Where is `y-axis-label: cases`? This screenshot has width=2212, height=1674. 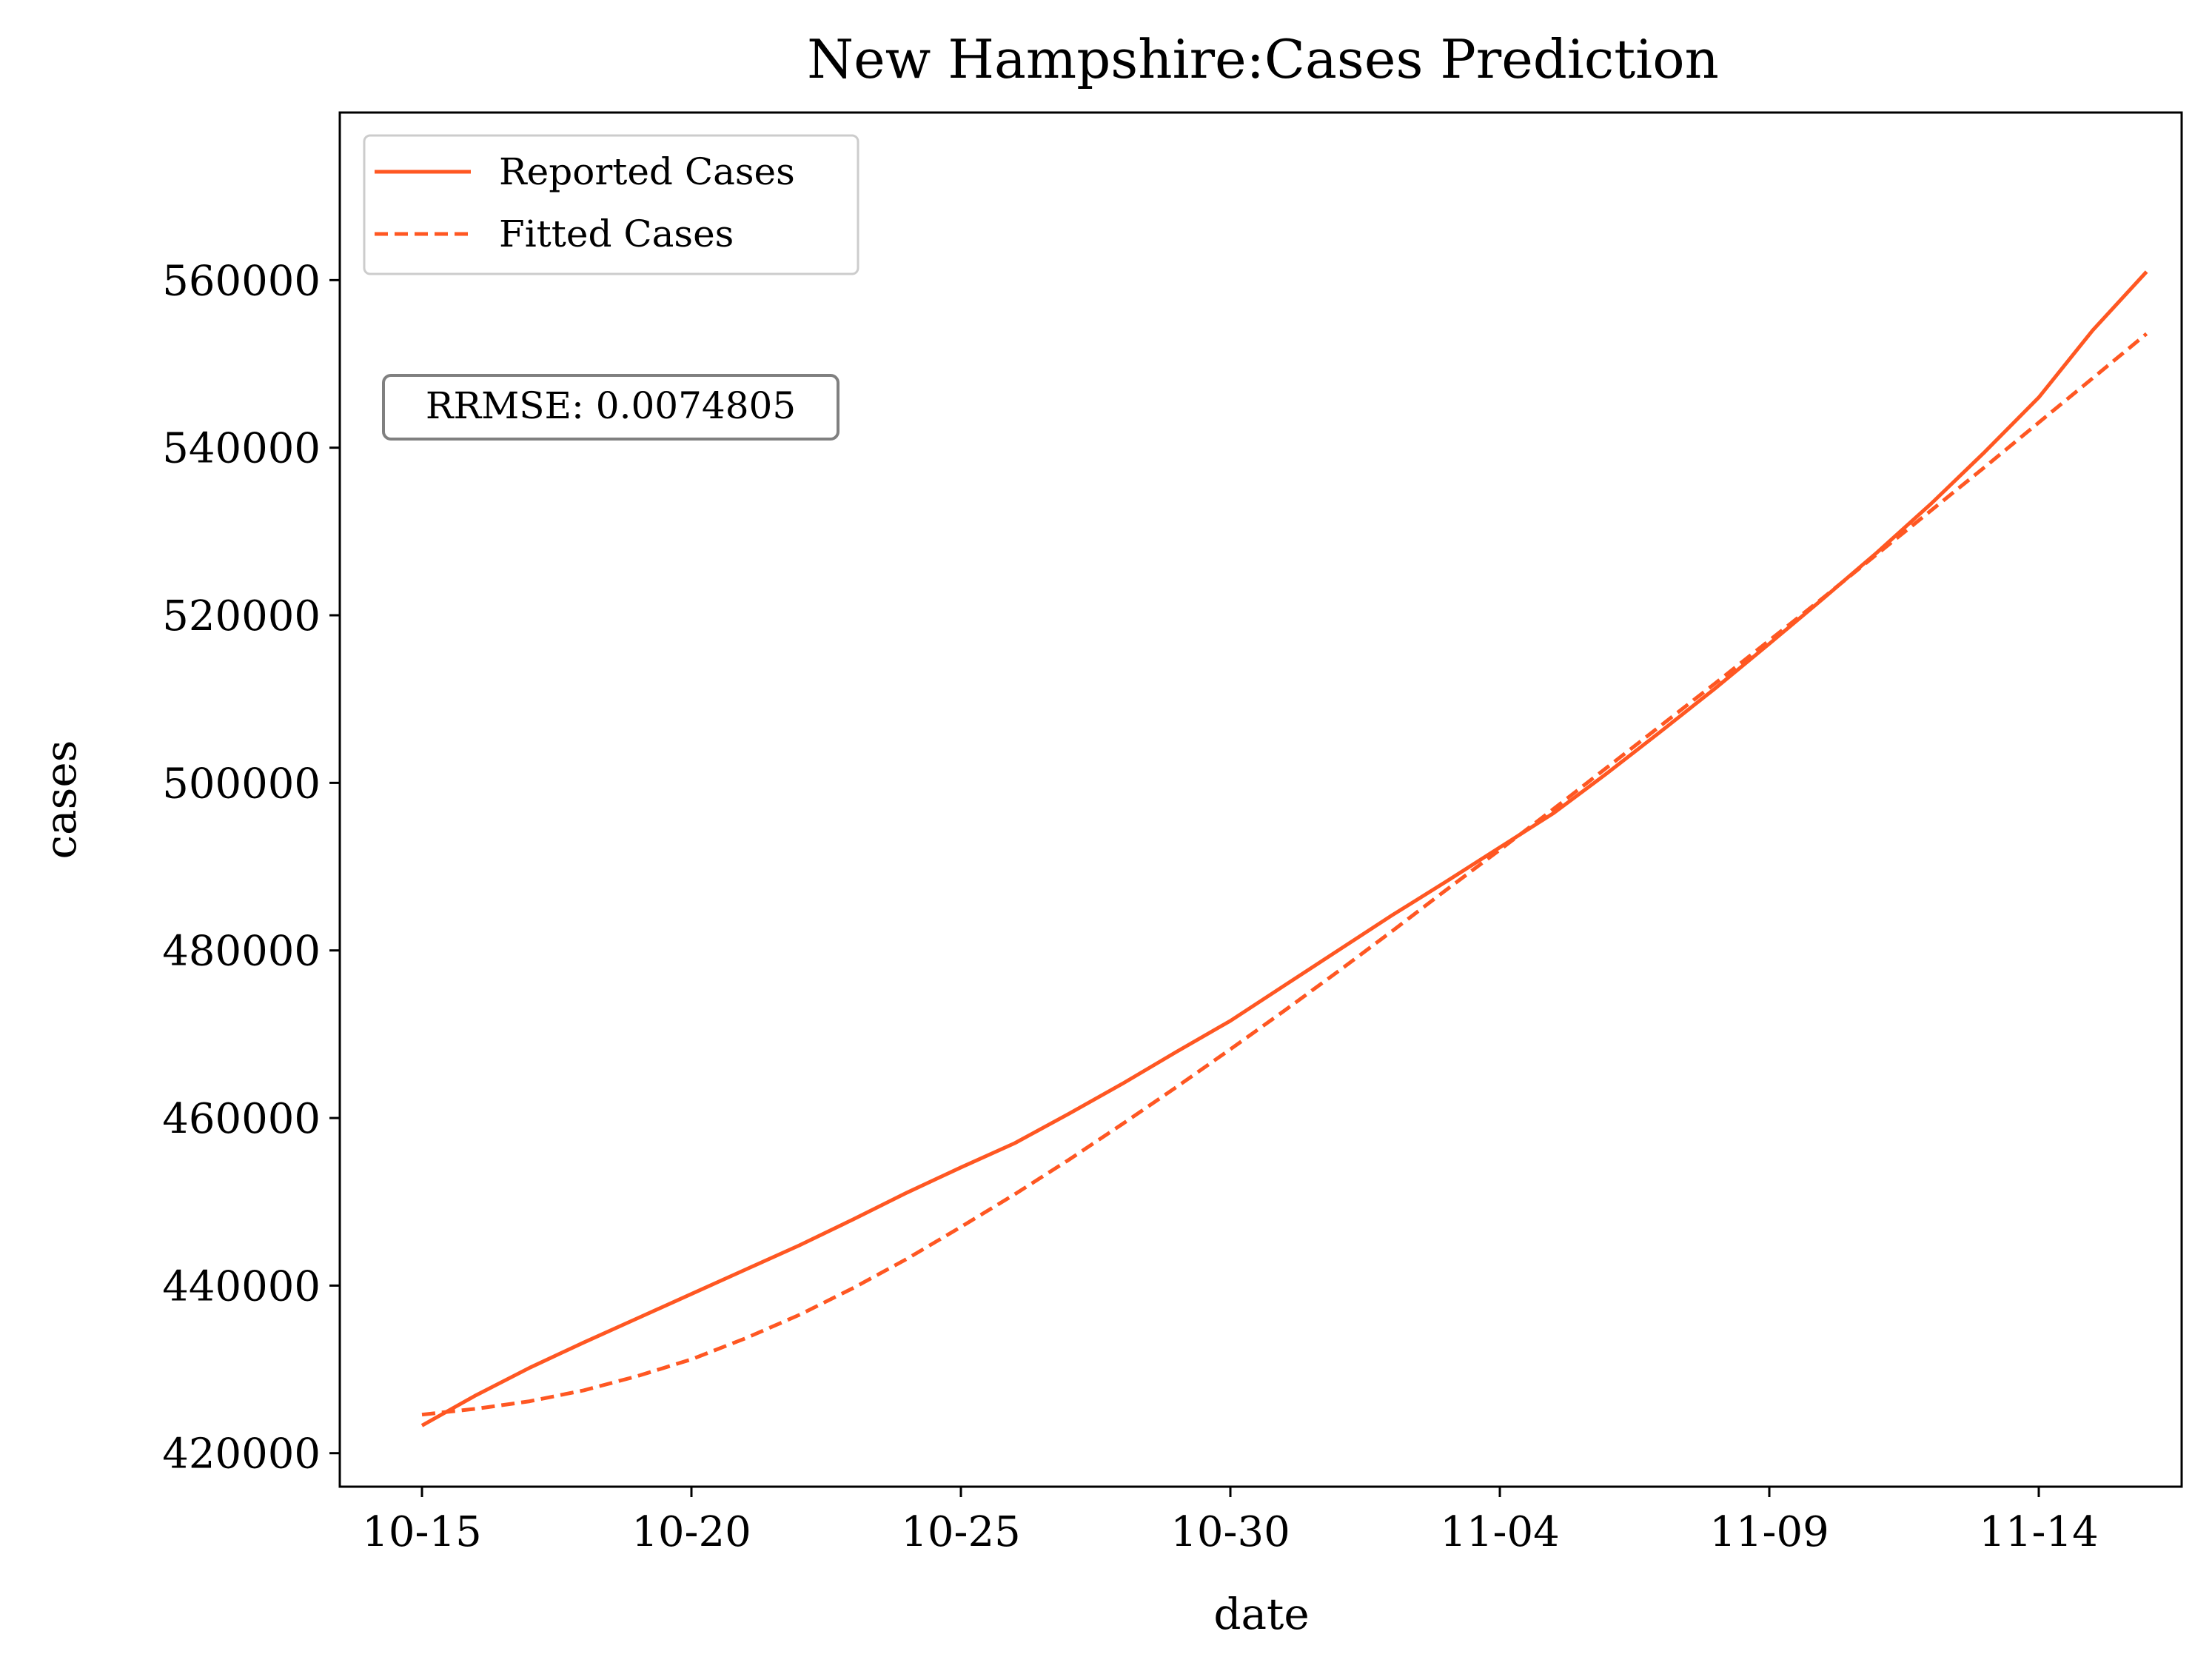
y-axis-label: cases is located at coordinates (61, 800).